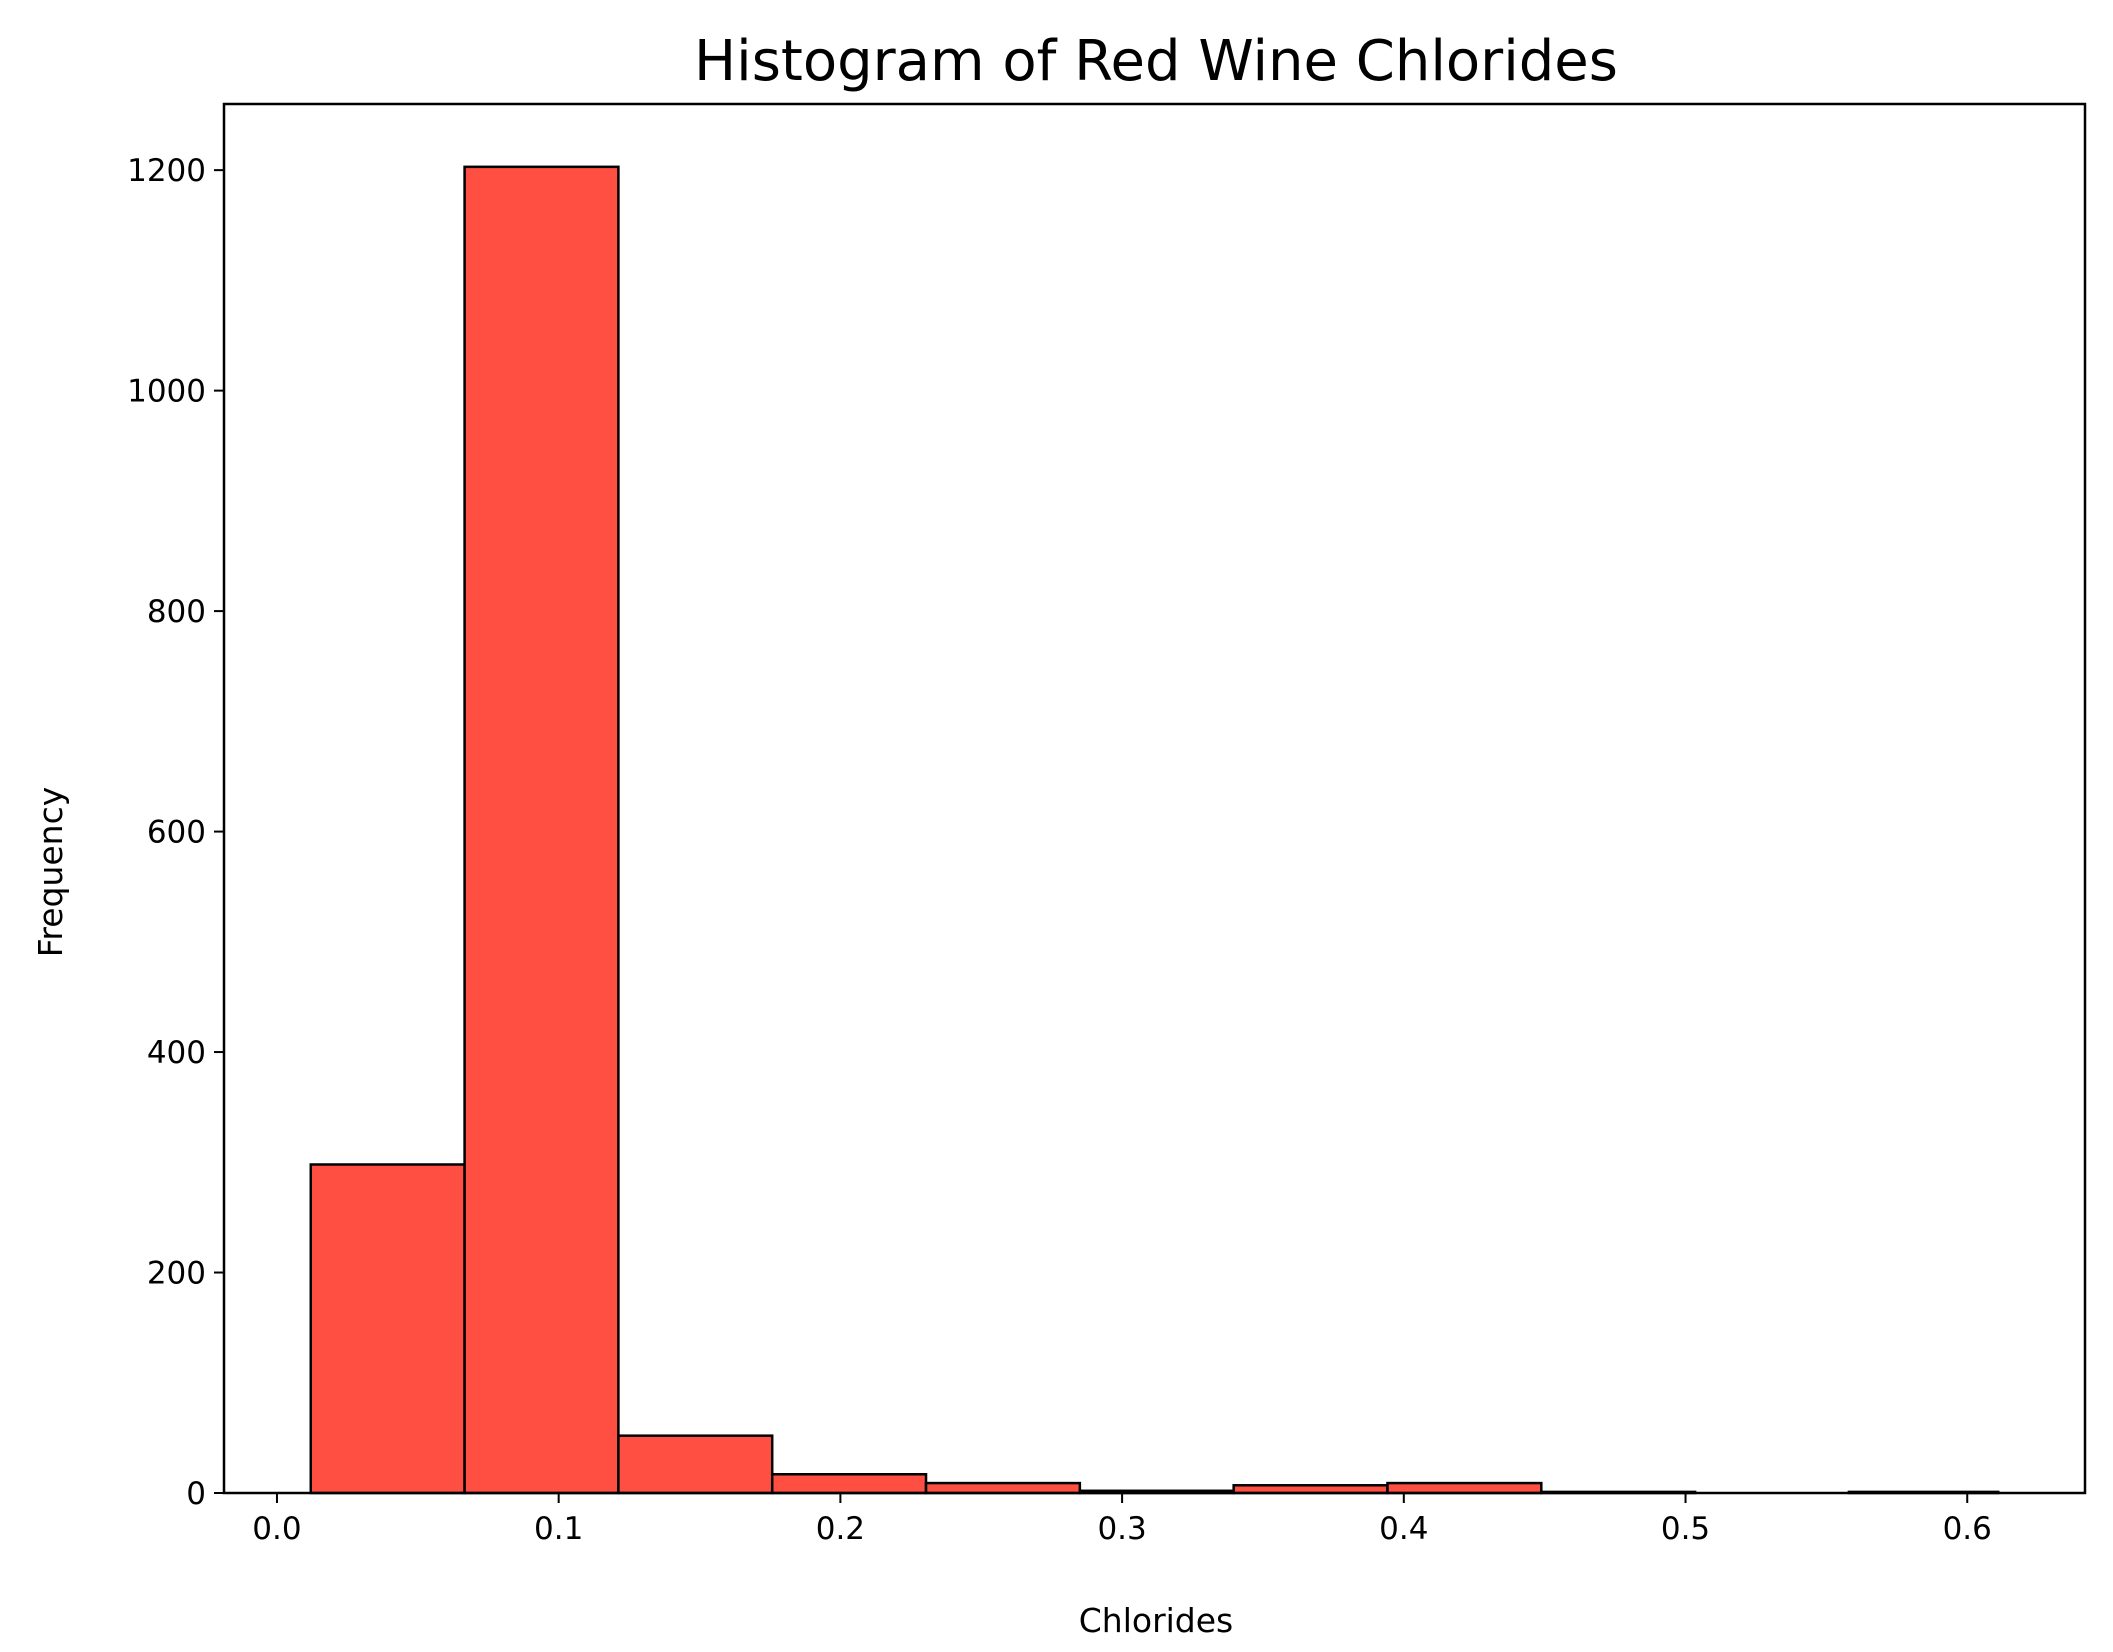  Describe the element at coordinates (196, 1494) in the screenshot. I see `y-tick-label: 0` at that location.